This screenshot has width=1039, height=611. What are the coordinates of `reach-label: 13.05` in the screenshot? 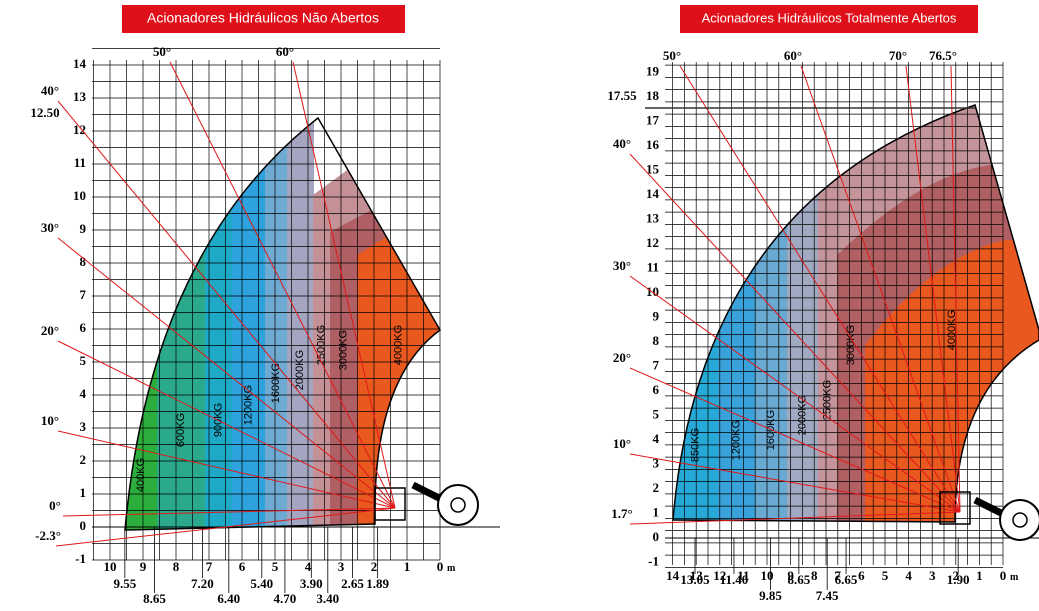 It's located at (695, 579).